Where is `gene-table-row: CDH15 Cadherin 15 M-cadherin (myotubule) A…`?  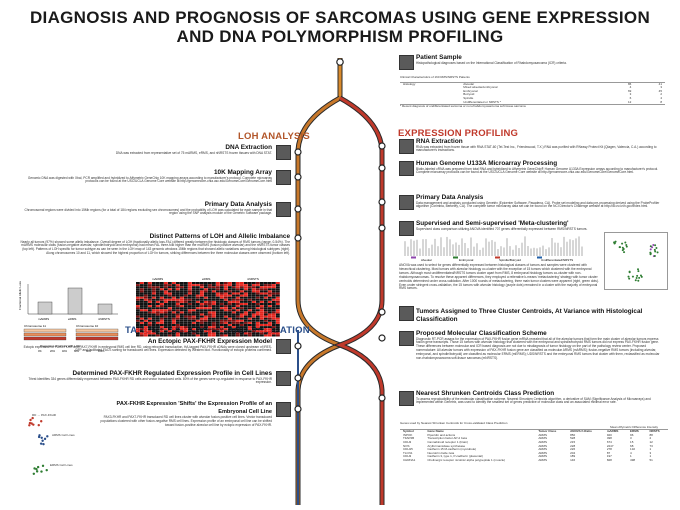 gene-table-row: CDH15 Cadherin 15 M-cadherin (myotubule) A… is located at coordinates (534, 450).